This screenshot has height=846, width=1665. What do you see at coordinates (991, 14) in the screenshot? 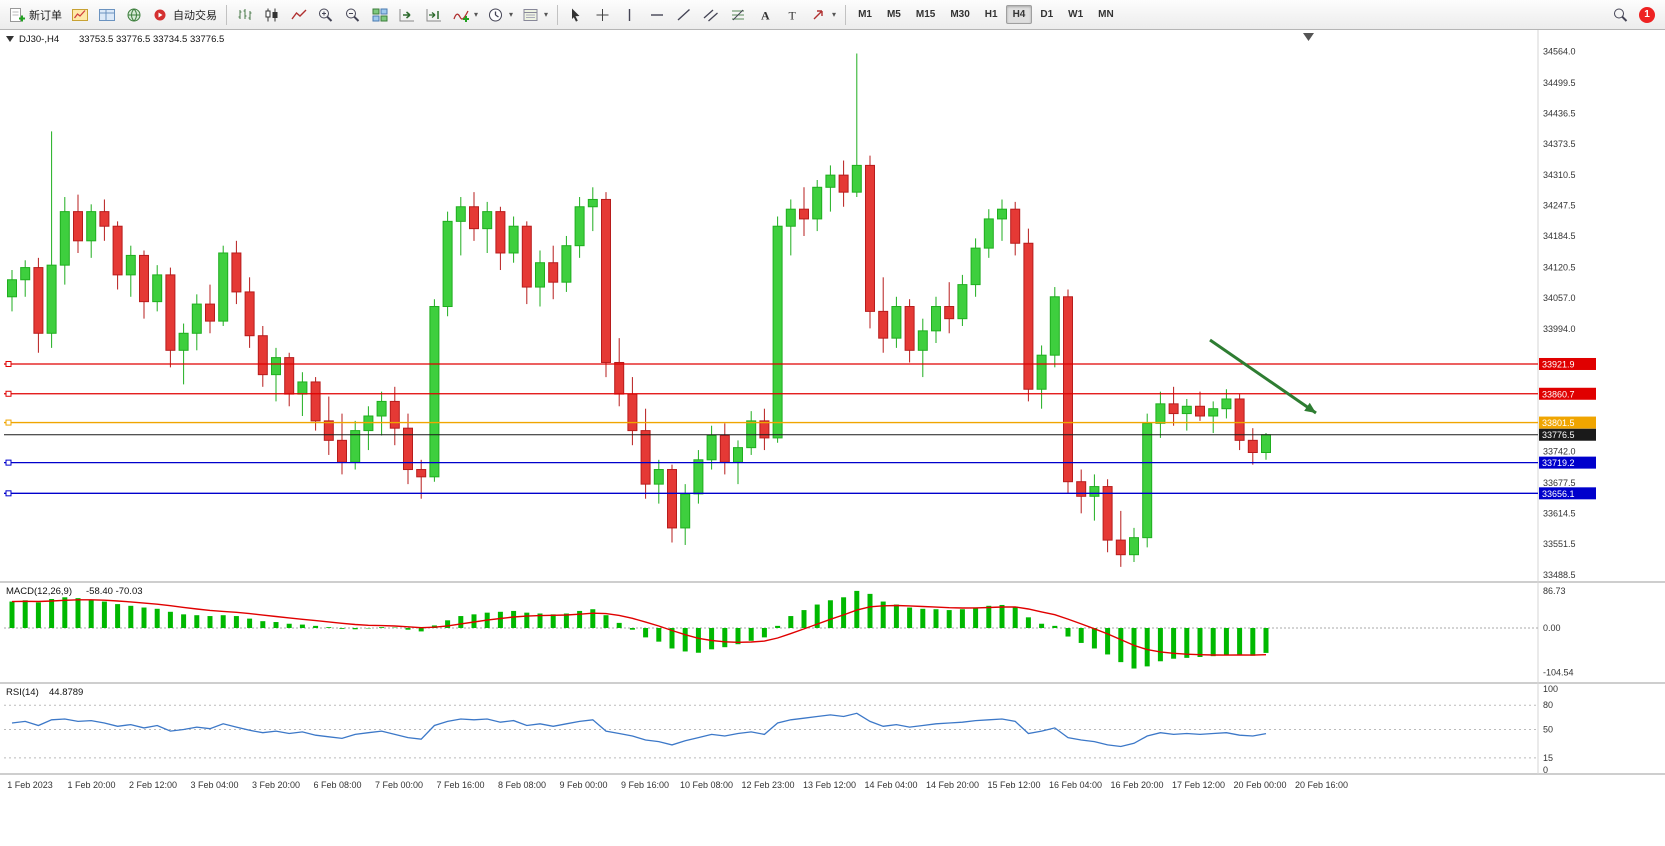
I see `timeframe-h1: H1` at bounding box center [991, 14].